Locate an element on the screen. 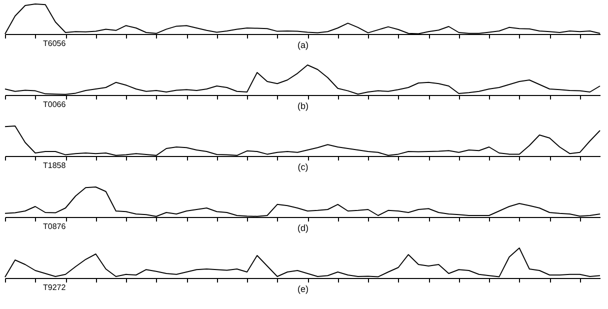  text: T0876 is located at coordinates (54, 226).